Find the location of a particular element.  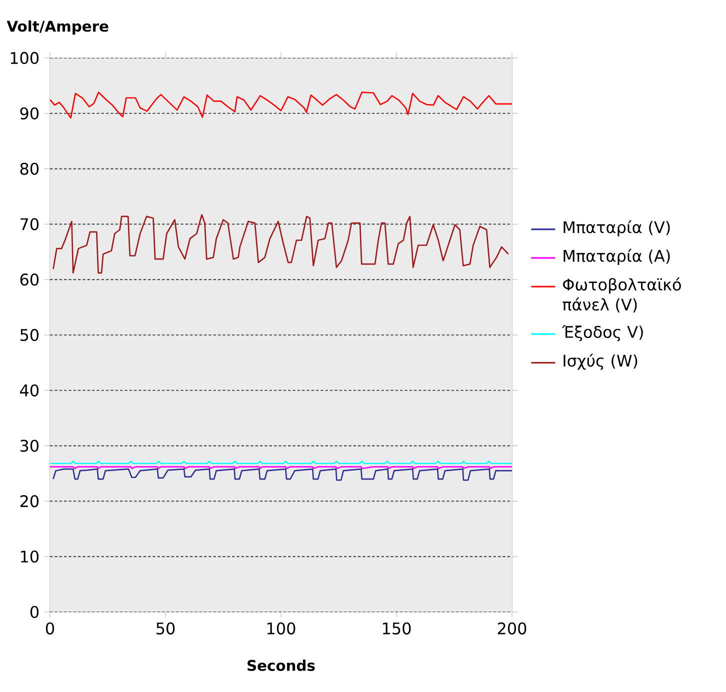

x-tick-label: 200 is located at coordinates (512, 628).